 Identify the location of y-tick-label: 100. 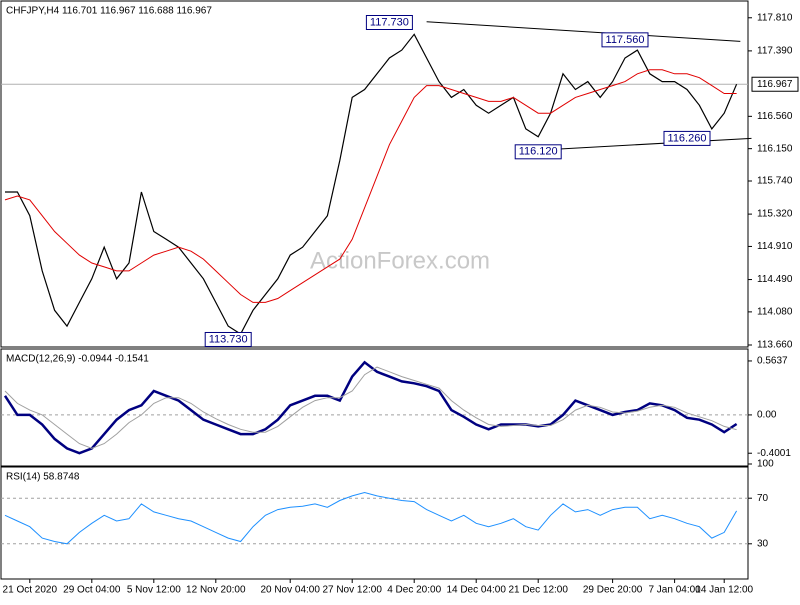
(765, 464).